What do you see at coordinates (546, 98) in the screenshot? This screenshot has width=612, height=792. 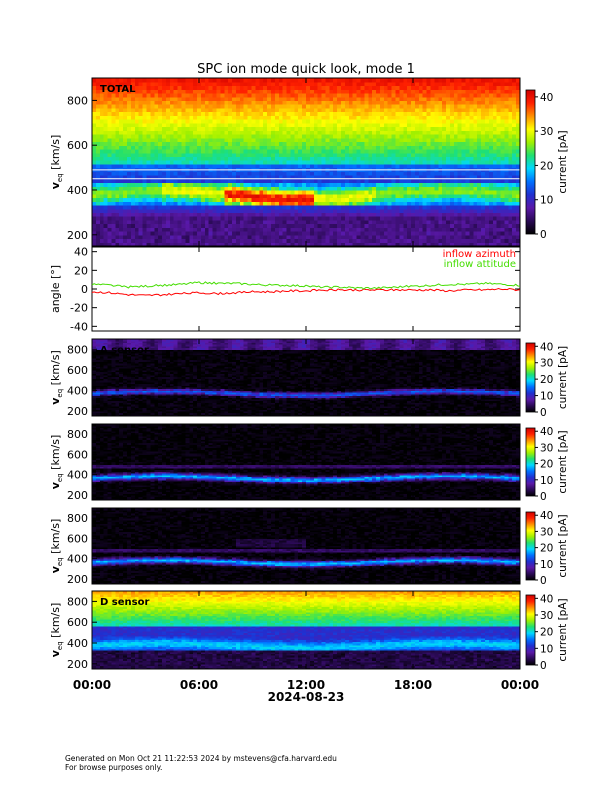 I see `colorbar-tick-label: 40` at bounding box center [546, 98].